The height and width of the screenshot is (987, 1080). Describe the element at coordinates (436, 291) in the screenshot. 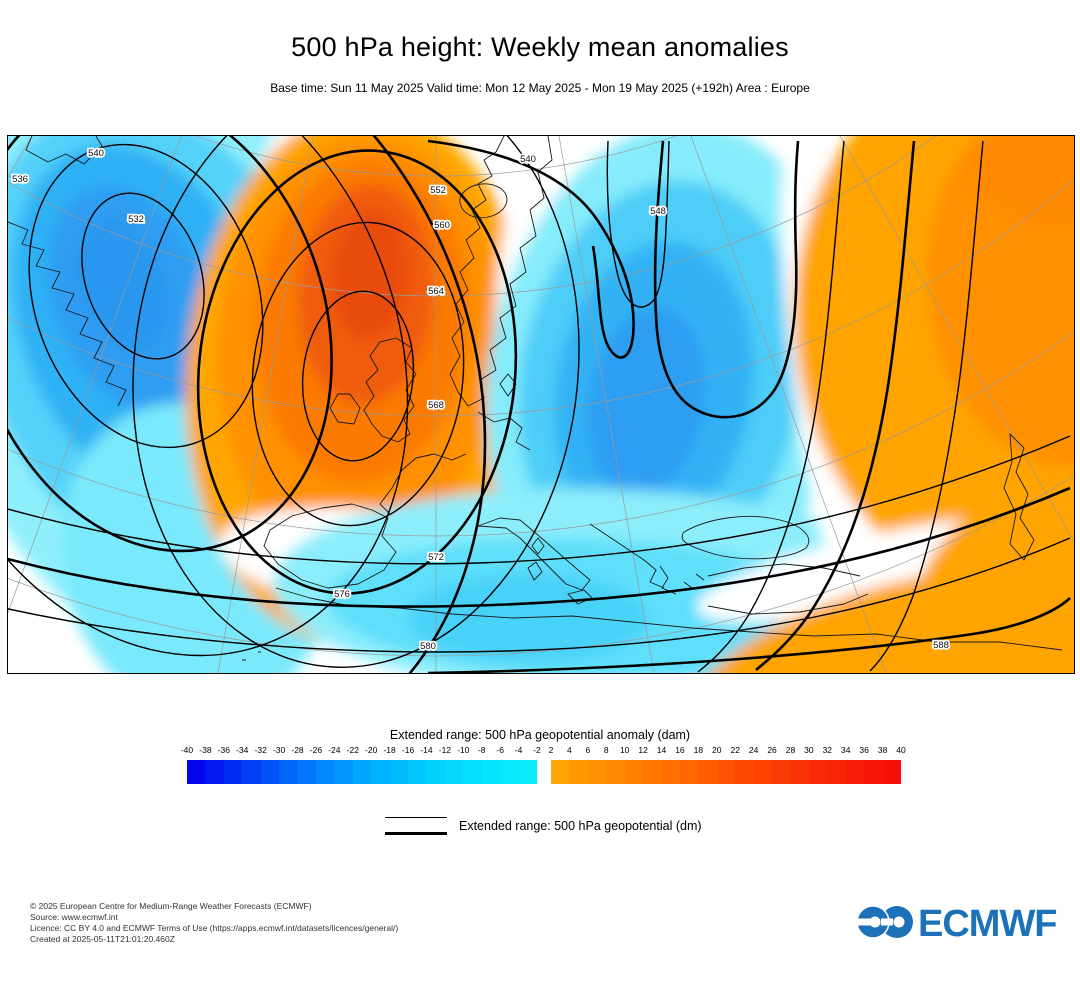

I see `contour-label: 564` at that location.